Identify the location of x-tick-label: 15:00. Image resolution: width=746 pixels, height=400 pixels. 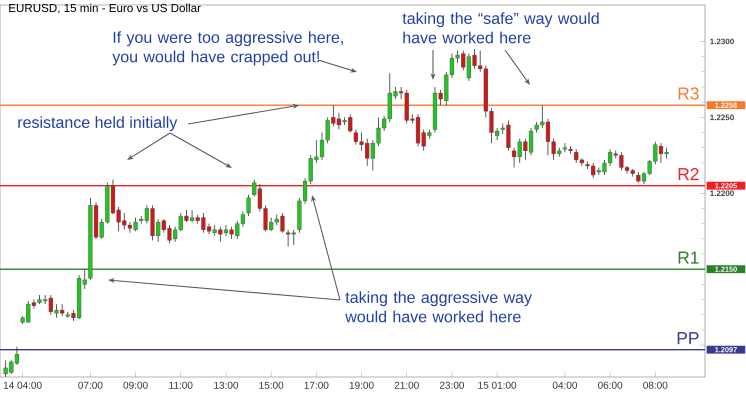
(271, 385).